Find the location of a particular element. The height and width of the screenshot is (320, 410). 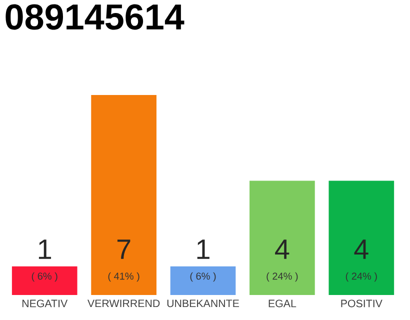

x-tick-label: EGAL is located at coordinates (282, 304).